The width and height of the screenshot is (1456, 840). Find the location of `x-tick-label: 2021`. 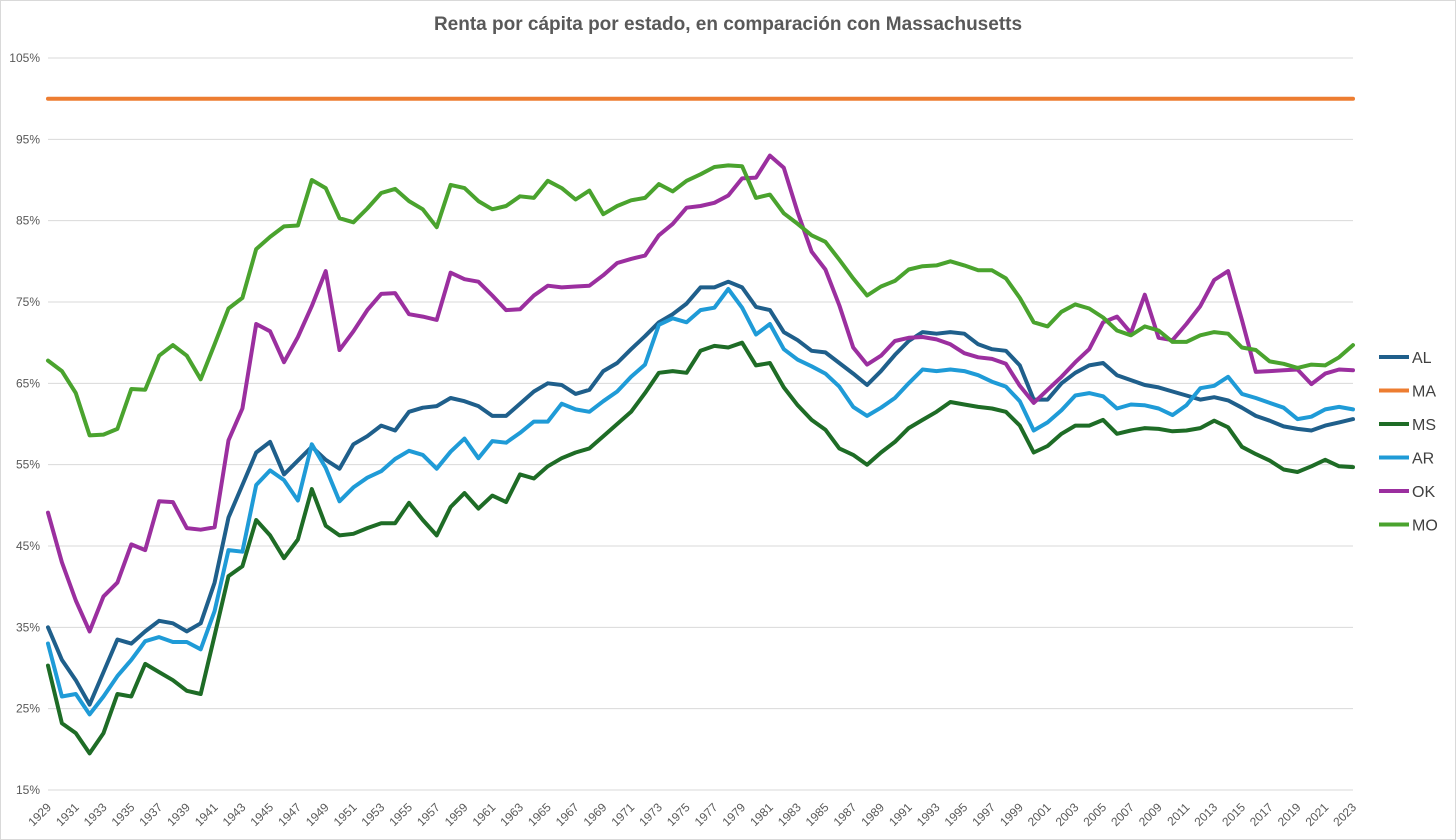

x-tick-label: 2021 is located at coordinates (1317, 814).